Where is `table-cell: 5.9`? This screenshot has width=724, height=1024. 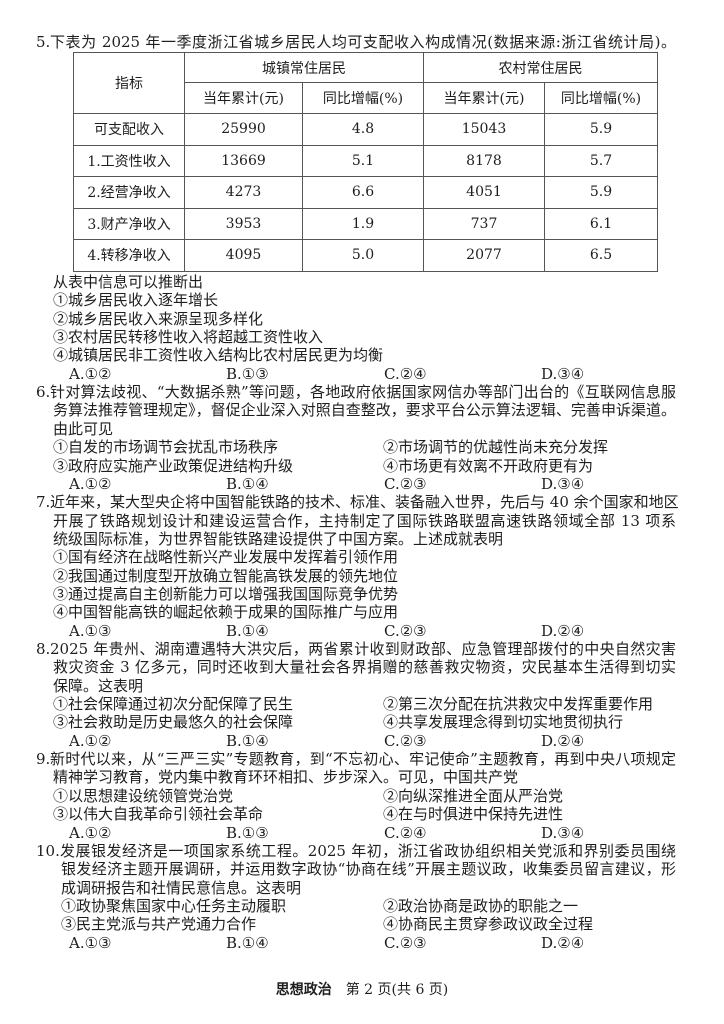 table-cell: 5.9 is located at coordinates (601, 192).